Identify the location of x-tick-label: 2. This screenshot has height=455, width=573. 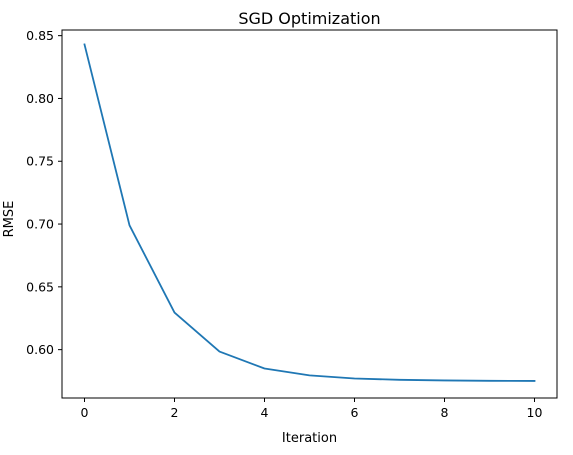
(175, 412).